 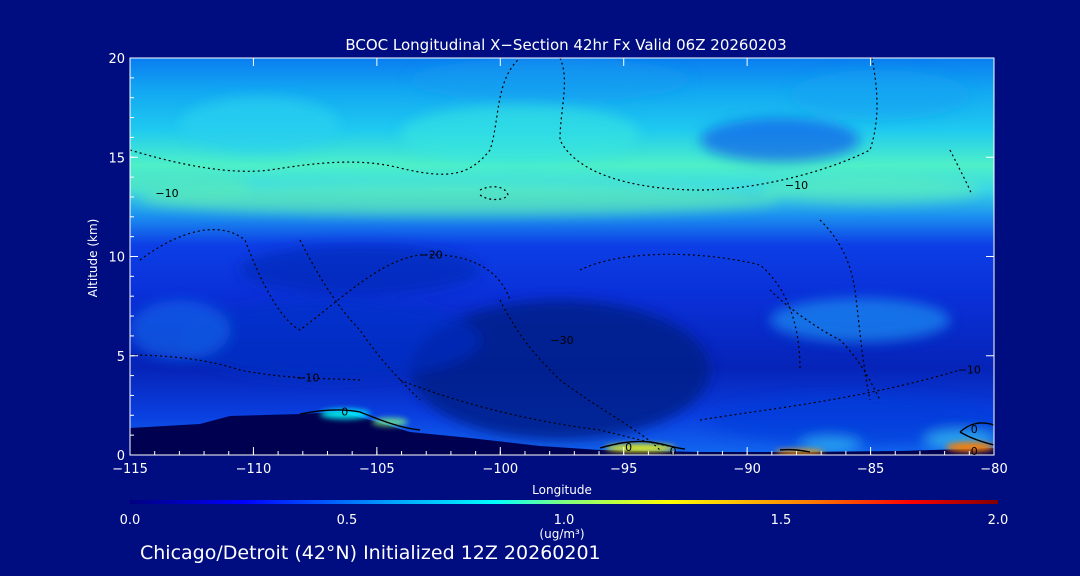 I want to click on y-tick-label: 10, so click(x=116, y=258).